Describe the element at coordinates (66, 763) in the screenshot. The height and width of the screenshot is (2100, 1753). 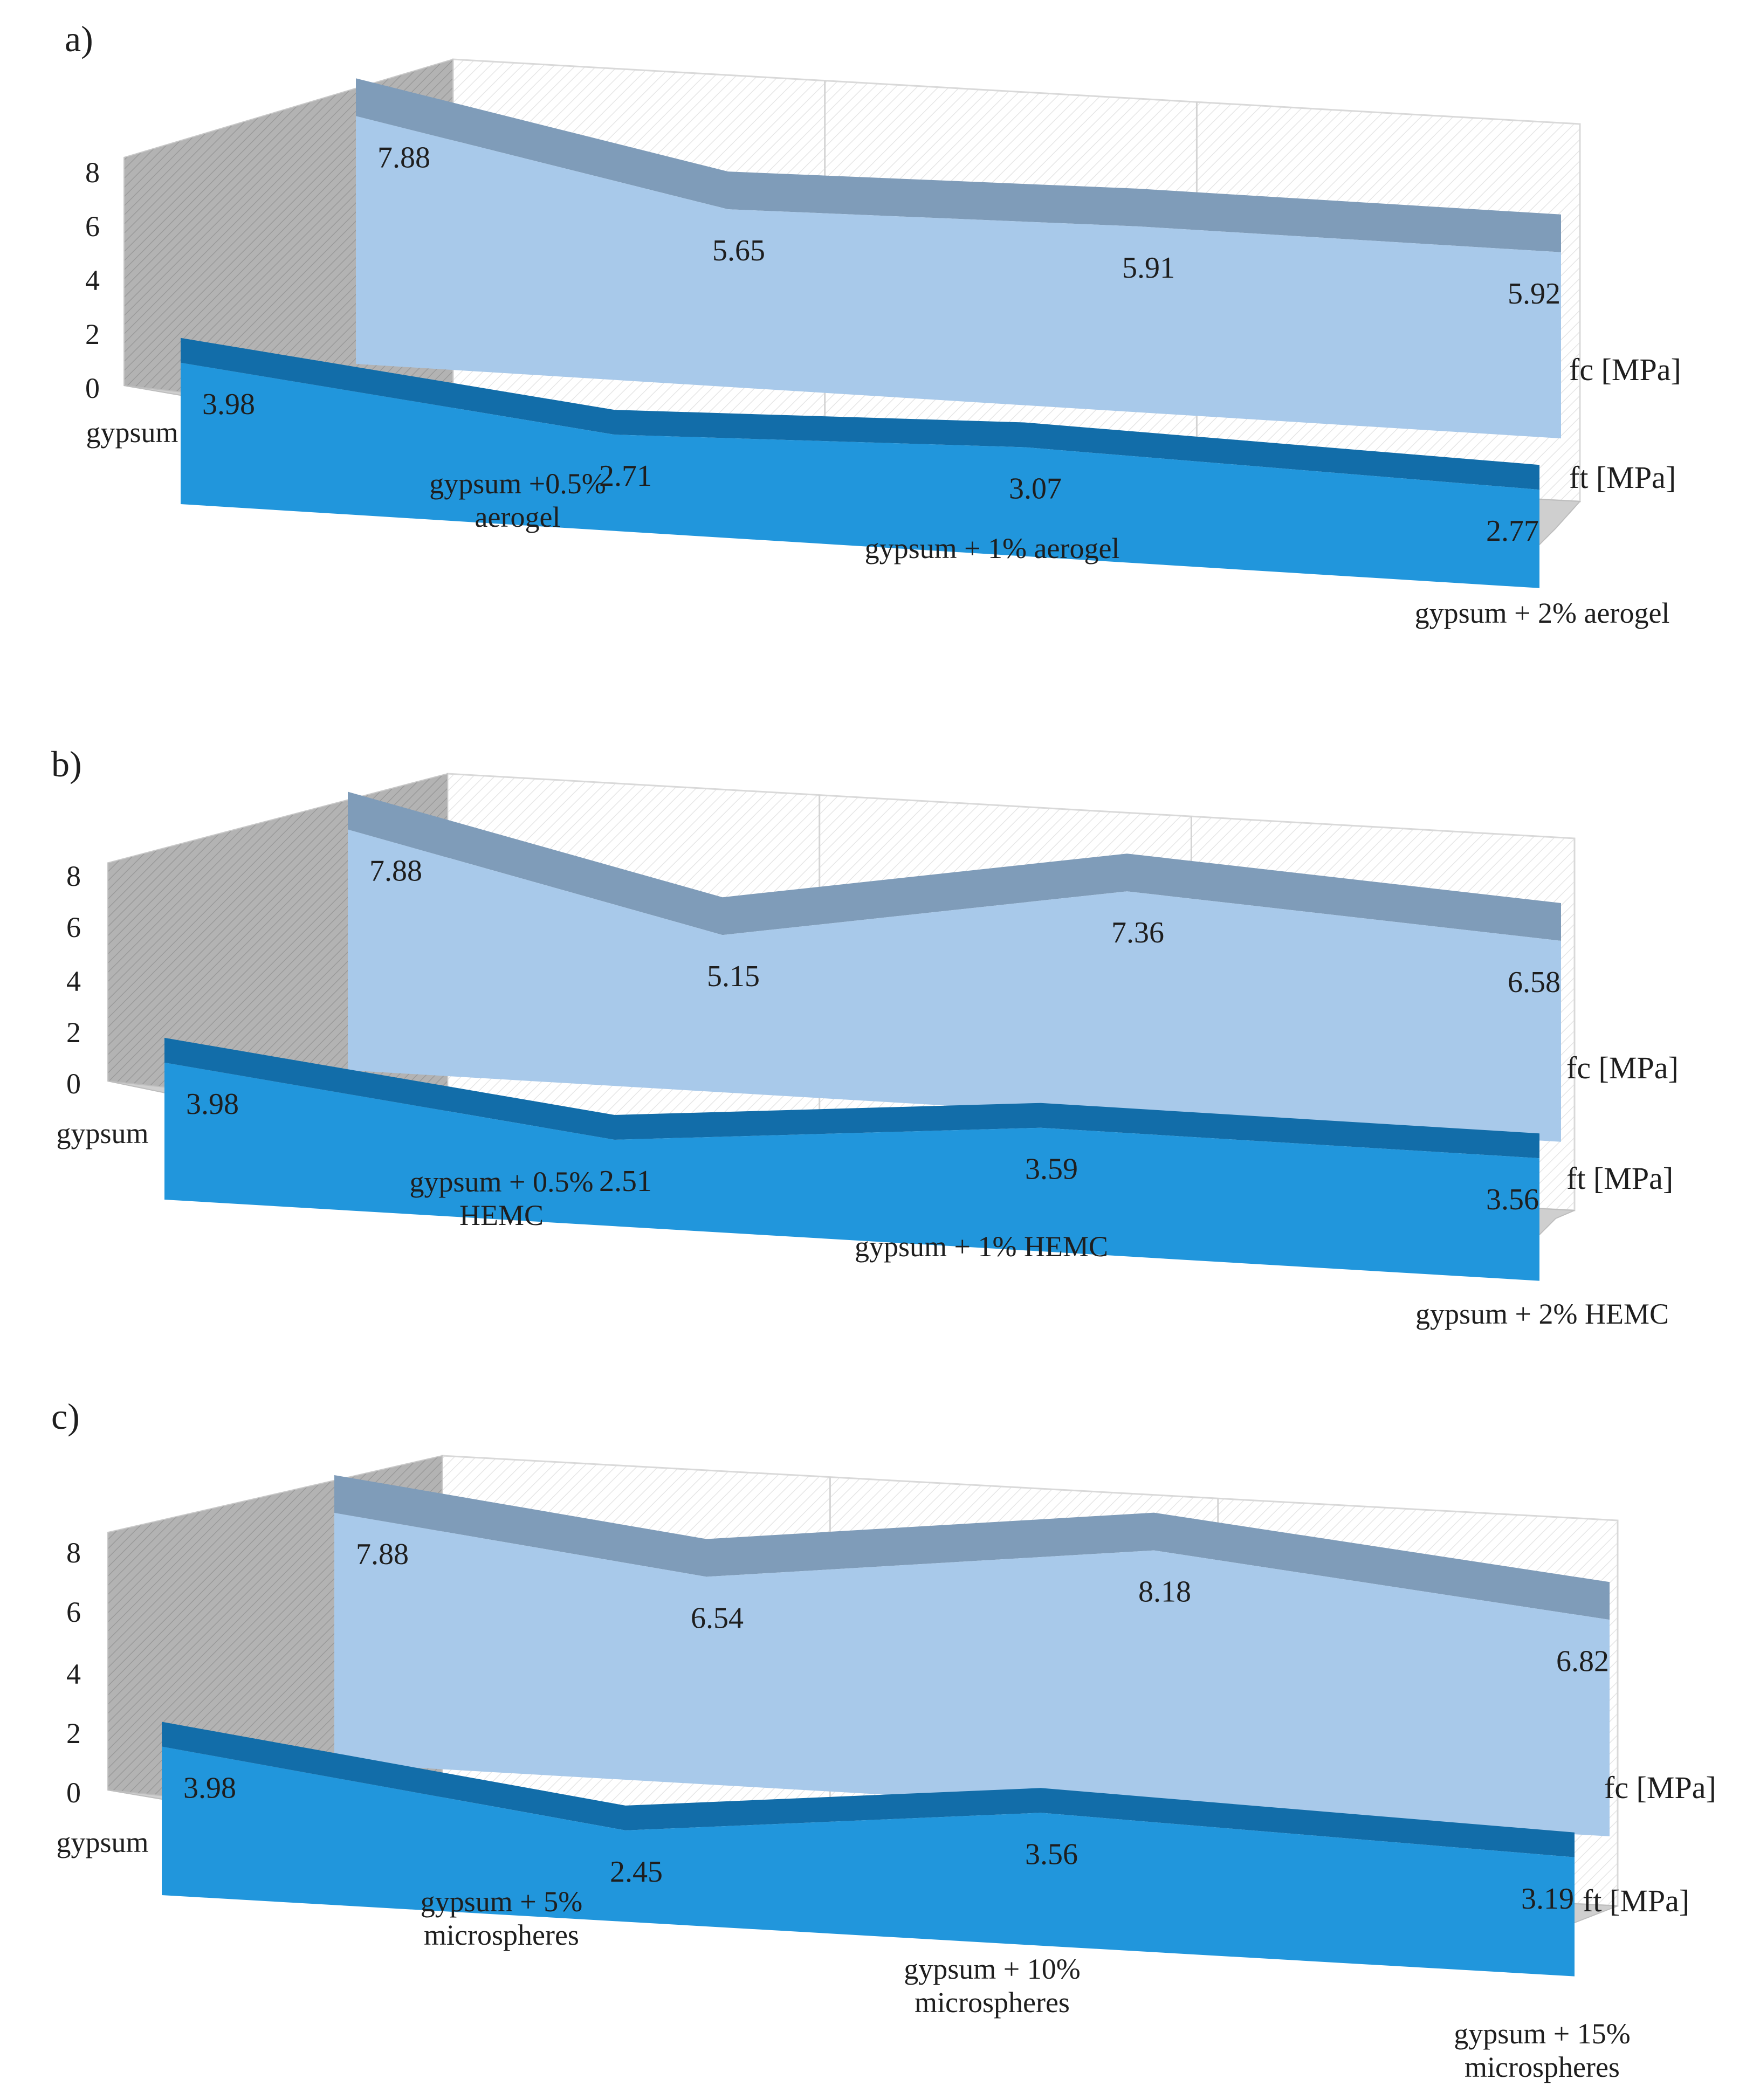
I see `panel-label: b)` at that location.